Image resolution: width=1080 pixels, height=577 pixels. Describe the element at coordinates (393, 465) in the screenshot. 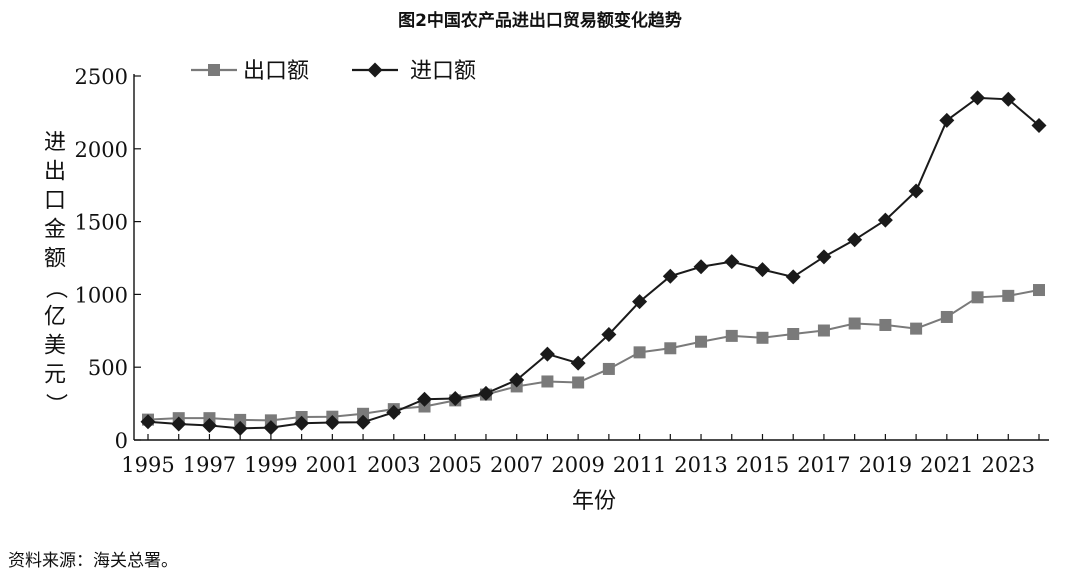

I see `x-tick-label: 2003` at that location.